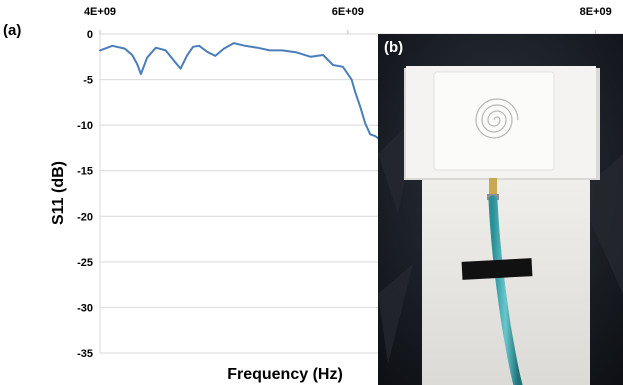 The width and height of the screenshot is (623, 385). Describe the element at coordinates (348, 12) in the screenshot. I see `x-tick-label: 6E+09` at that location.